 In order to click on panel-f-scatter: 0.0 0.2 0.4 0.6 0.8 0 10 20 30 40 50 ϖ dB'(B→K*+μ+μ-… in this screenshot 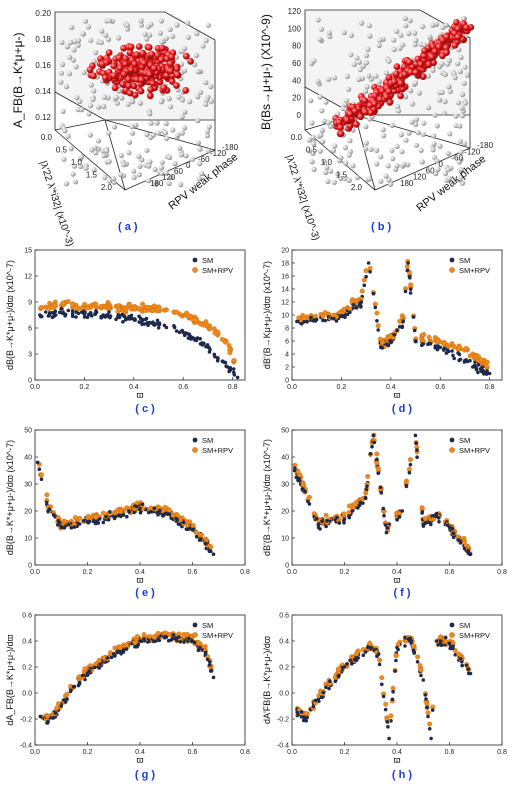, I will do `click(384, 514)`.